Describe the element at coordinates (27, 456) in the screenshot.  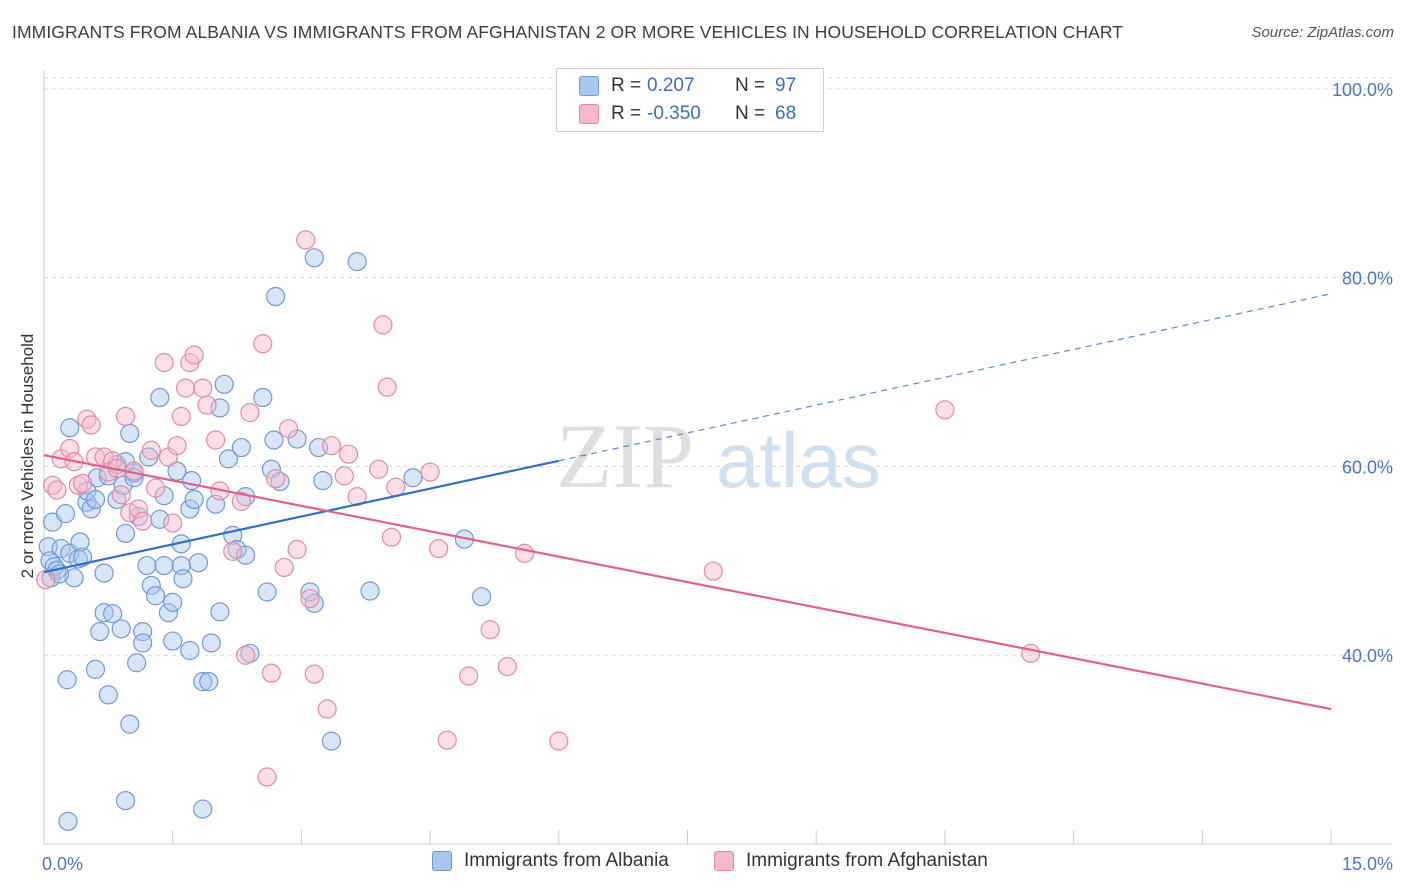
I see `y-axis-label: 2 or more Vehicles in Household` at that location.